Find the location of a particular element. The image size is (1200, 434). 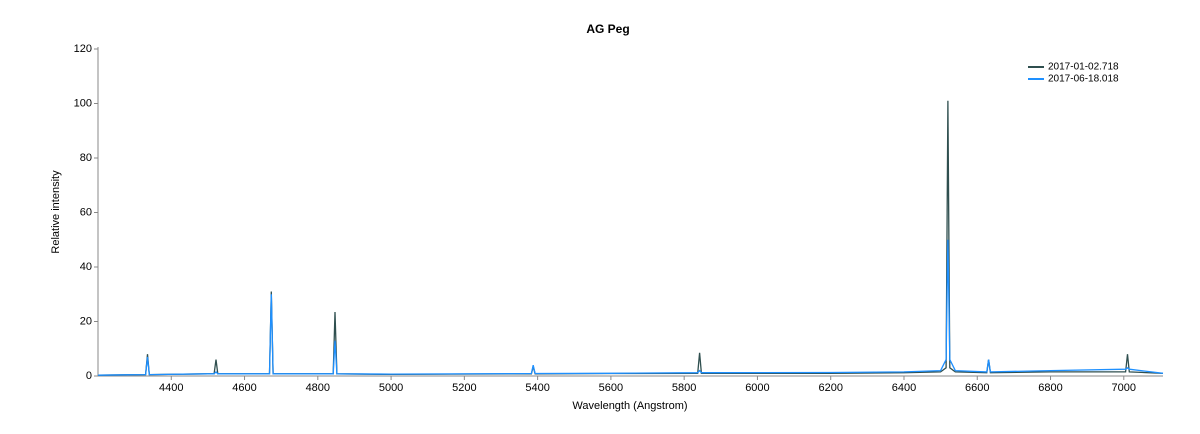

y-tick-label: 60 is located at coordinates (86, 212).